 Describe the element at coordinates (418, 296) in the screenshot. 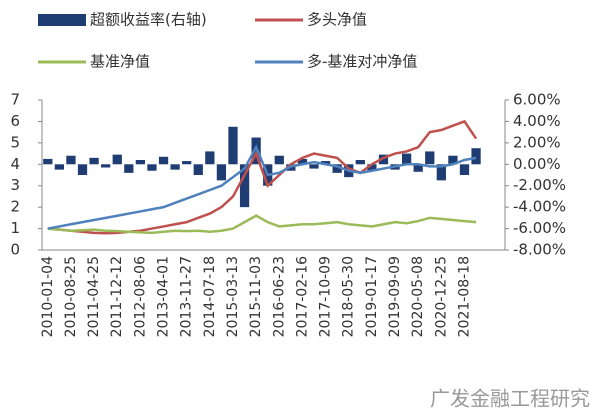

I see `x-tick-label: 2020-05-08` at that location.